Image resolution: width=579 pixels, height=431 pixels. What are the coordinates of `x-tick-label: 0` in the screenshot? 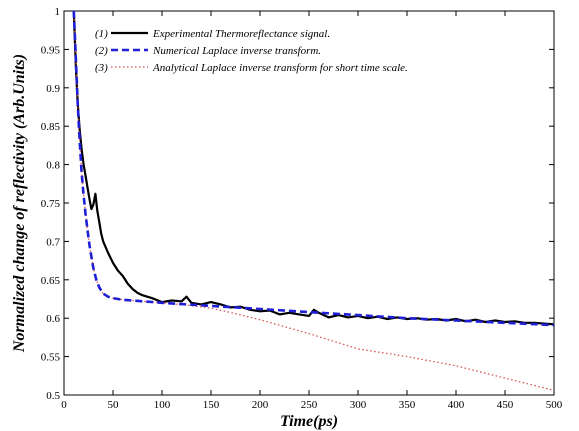 It's located at (64, 405).